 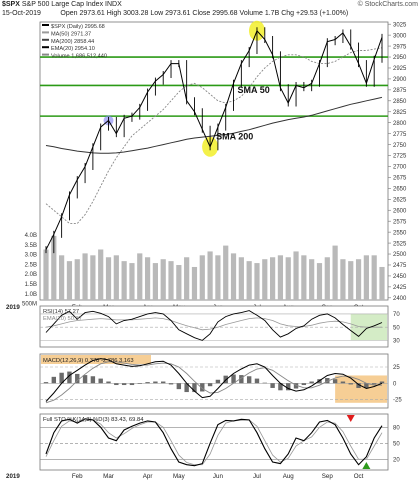 What do you see at coordinates (322, 13) in the screenshot?
I see `change-value: +29.53 (+1.00%)` at bounding box center [322, 13].